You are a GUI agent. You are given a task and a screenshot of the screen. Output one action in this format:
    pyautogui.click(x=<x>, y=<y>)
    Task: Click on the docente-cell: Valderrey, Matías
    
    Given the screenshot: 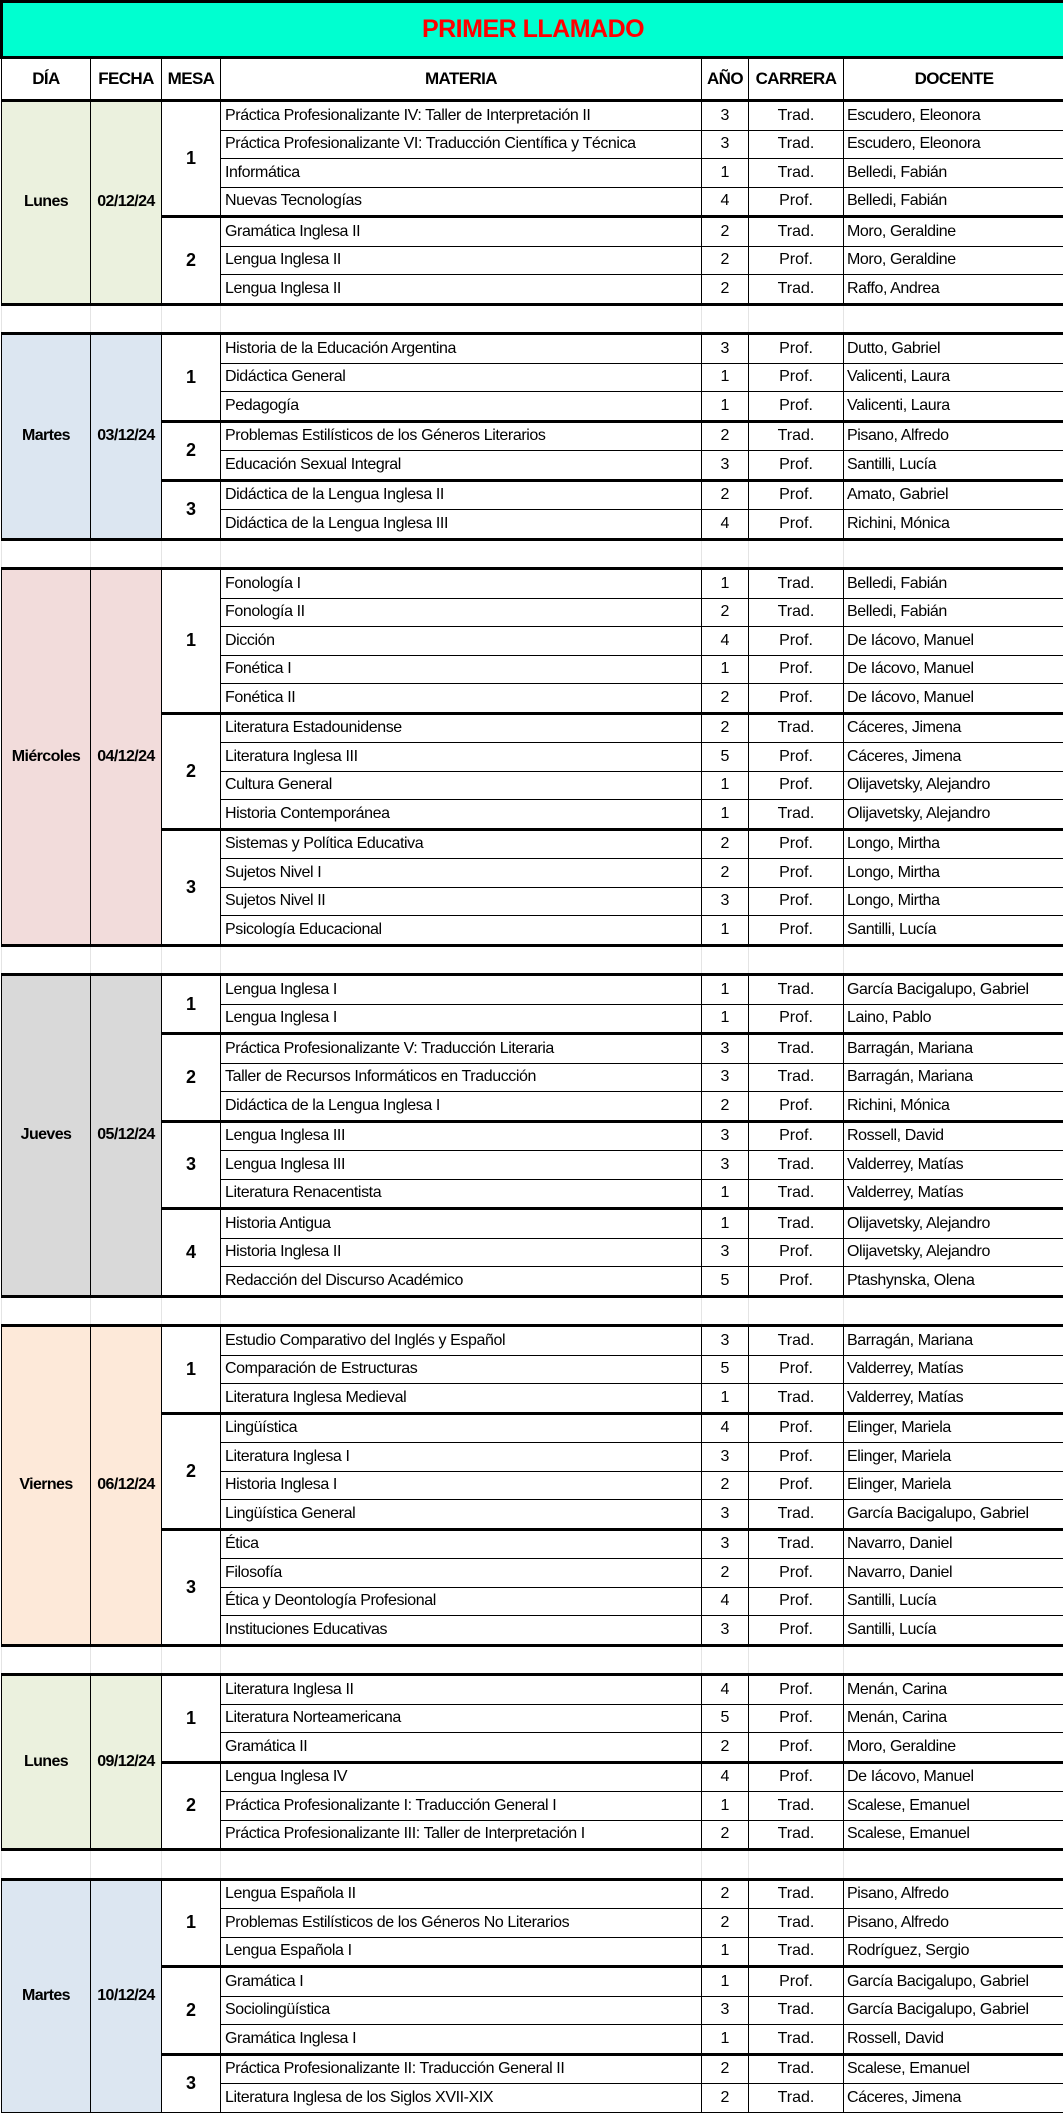 What is the action you would take?
    pyautogui.click(x=953, y=1399)
    